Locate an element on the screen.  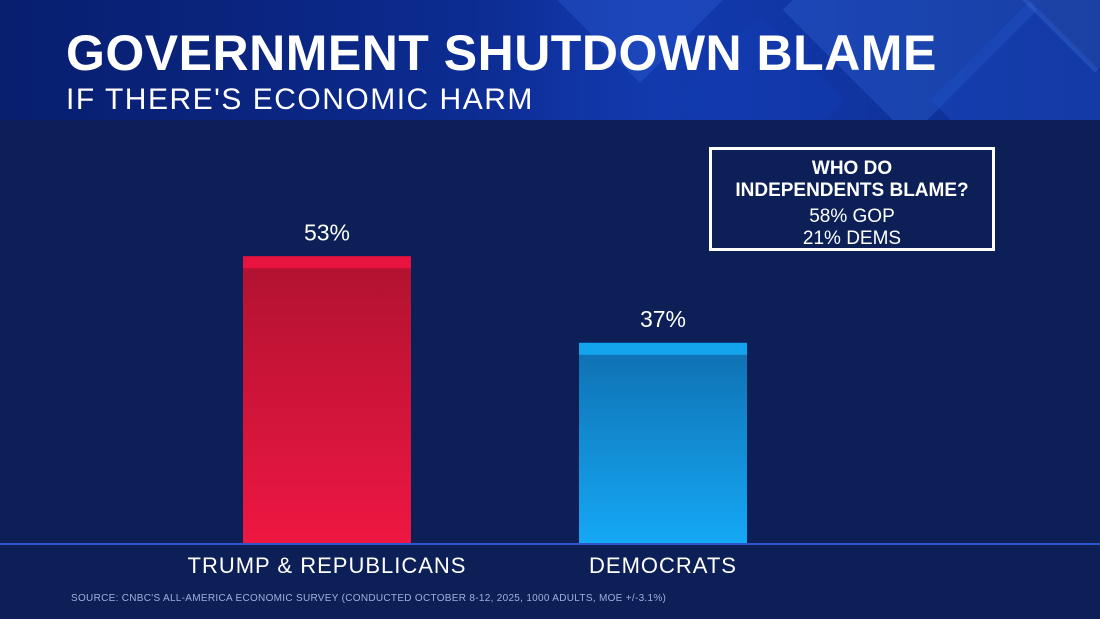
callout-question-line2: INDEPENDENTS BLAME? is located at coordinates (852, 190).